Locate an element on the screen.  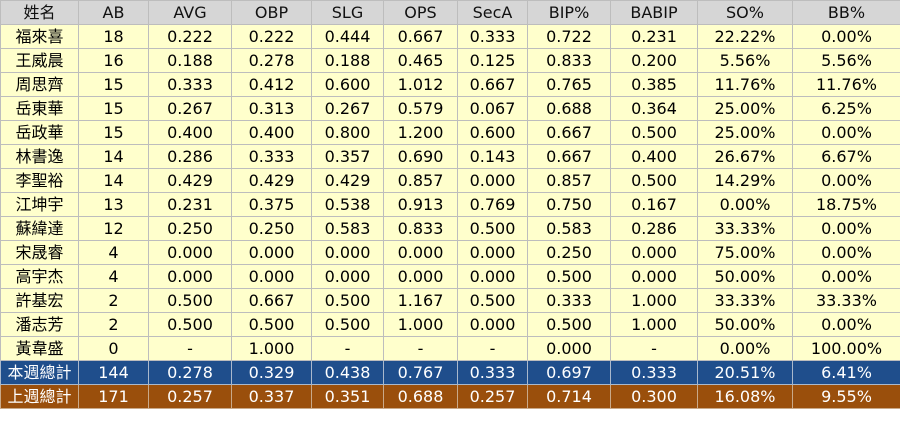
totals-cell: 0.438 is located at coordinates (347, 372).